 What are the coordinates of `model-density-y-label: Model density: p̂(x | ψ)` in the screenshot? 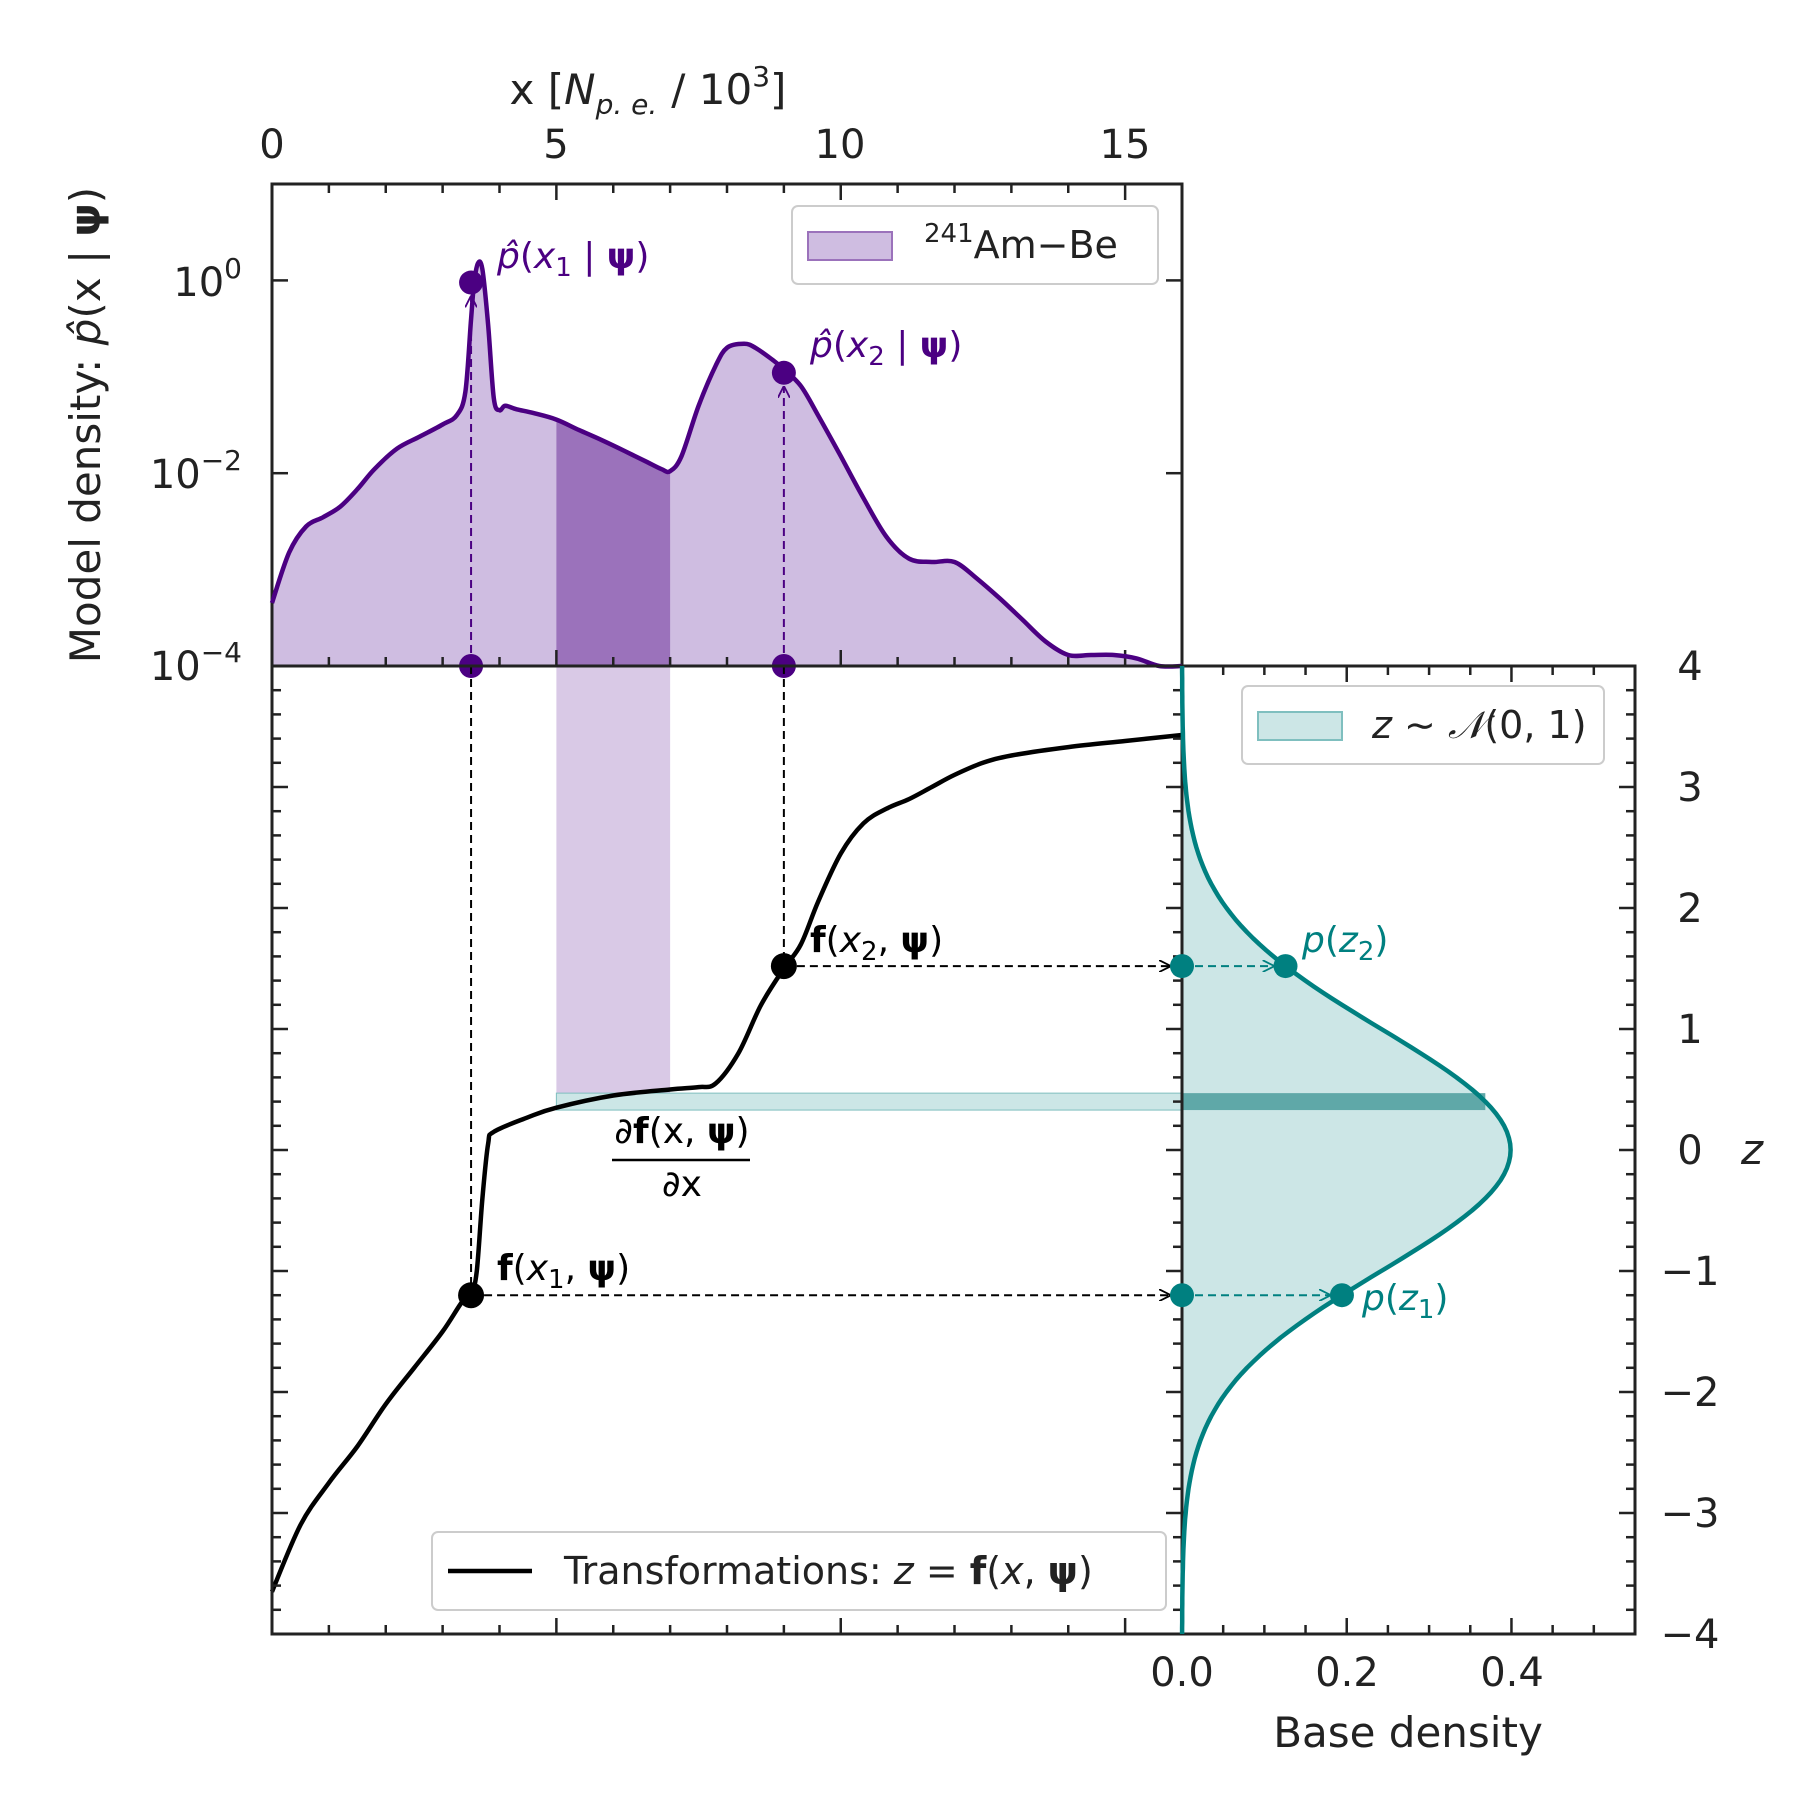 It's located at (85, 425).